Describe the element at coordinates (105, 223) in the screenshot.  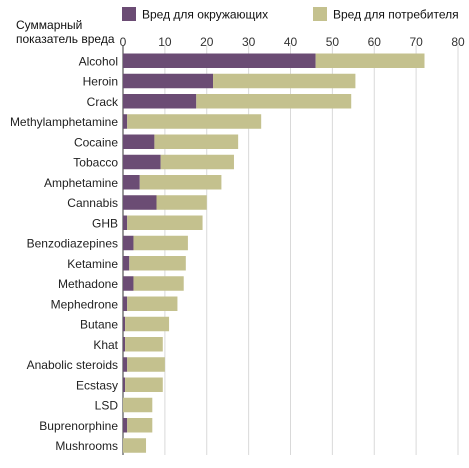
I see `category-label: GHB` at that location.